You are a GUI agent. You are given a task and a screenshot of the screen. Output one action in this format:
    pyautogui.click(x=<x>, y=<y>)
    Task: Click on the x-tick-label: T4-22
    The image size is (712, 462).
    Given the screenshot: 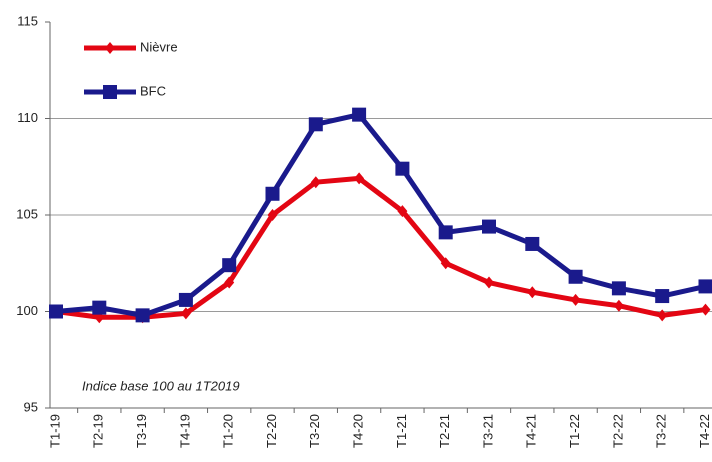 What is the action you would take?
    pyautogui.click(x=704, y=431)
    